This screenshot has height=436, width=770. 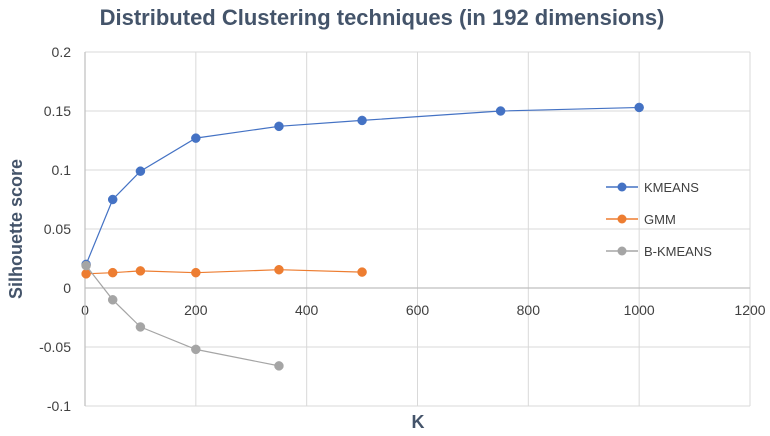 I want to click on legend-label: KMEANS, so click(x=671, y=187).